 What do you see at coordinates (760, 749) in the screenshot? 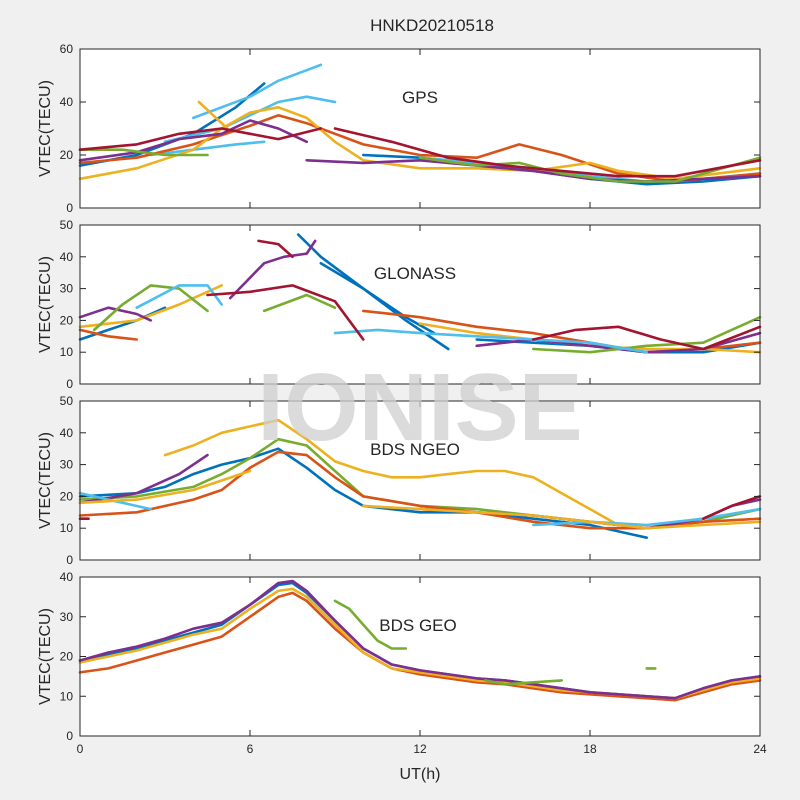
I see `x-tick-label: 24` at bounding box center [760, 749].